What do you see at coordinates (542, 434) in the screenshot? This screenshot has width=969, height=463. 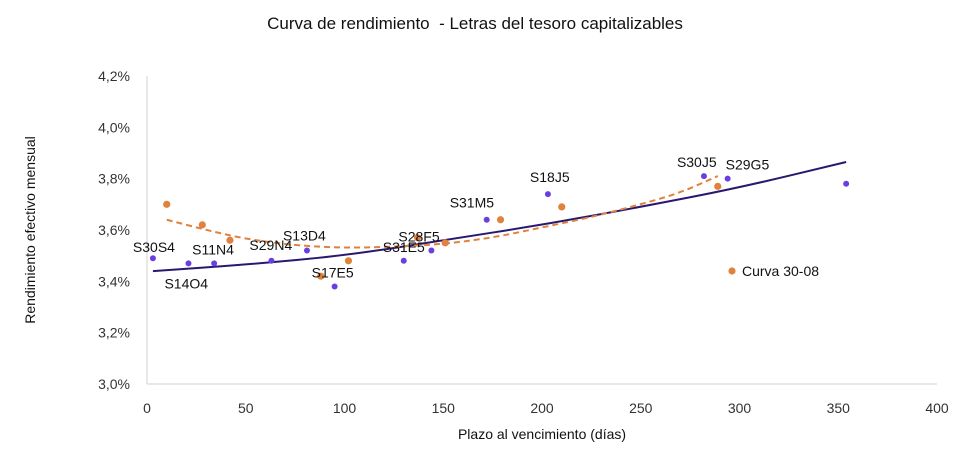 I see `x-axis-label: Plazo al vencimiento (días)` at bounding box center [542, 434].